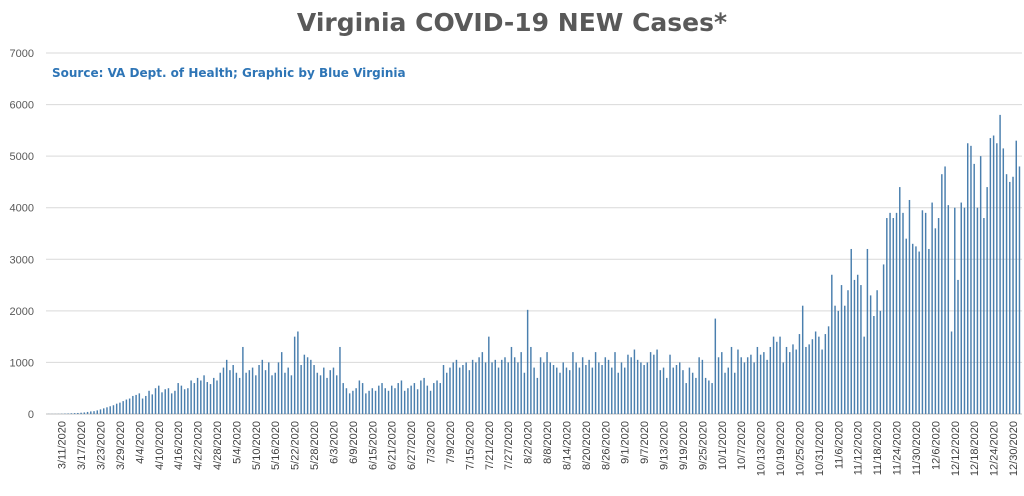 This screenshot has height=496, width=1024. What do you see at coordinates (140, 442) in the screenshot?
I see `x-tick-label: 4/4/2020` at bounding box center [140, 442].